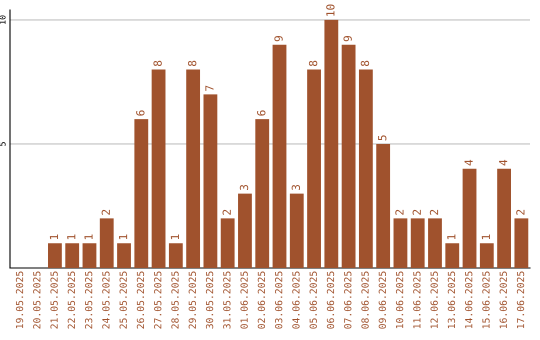  Describe the element at coordinates (140, 300) in the screenshot. I see `x-tick-label: 26.05.2025` at that location.